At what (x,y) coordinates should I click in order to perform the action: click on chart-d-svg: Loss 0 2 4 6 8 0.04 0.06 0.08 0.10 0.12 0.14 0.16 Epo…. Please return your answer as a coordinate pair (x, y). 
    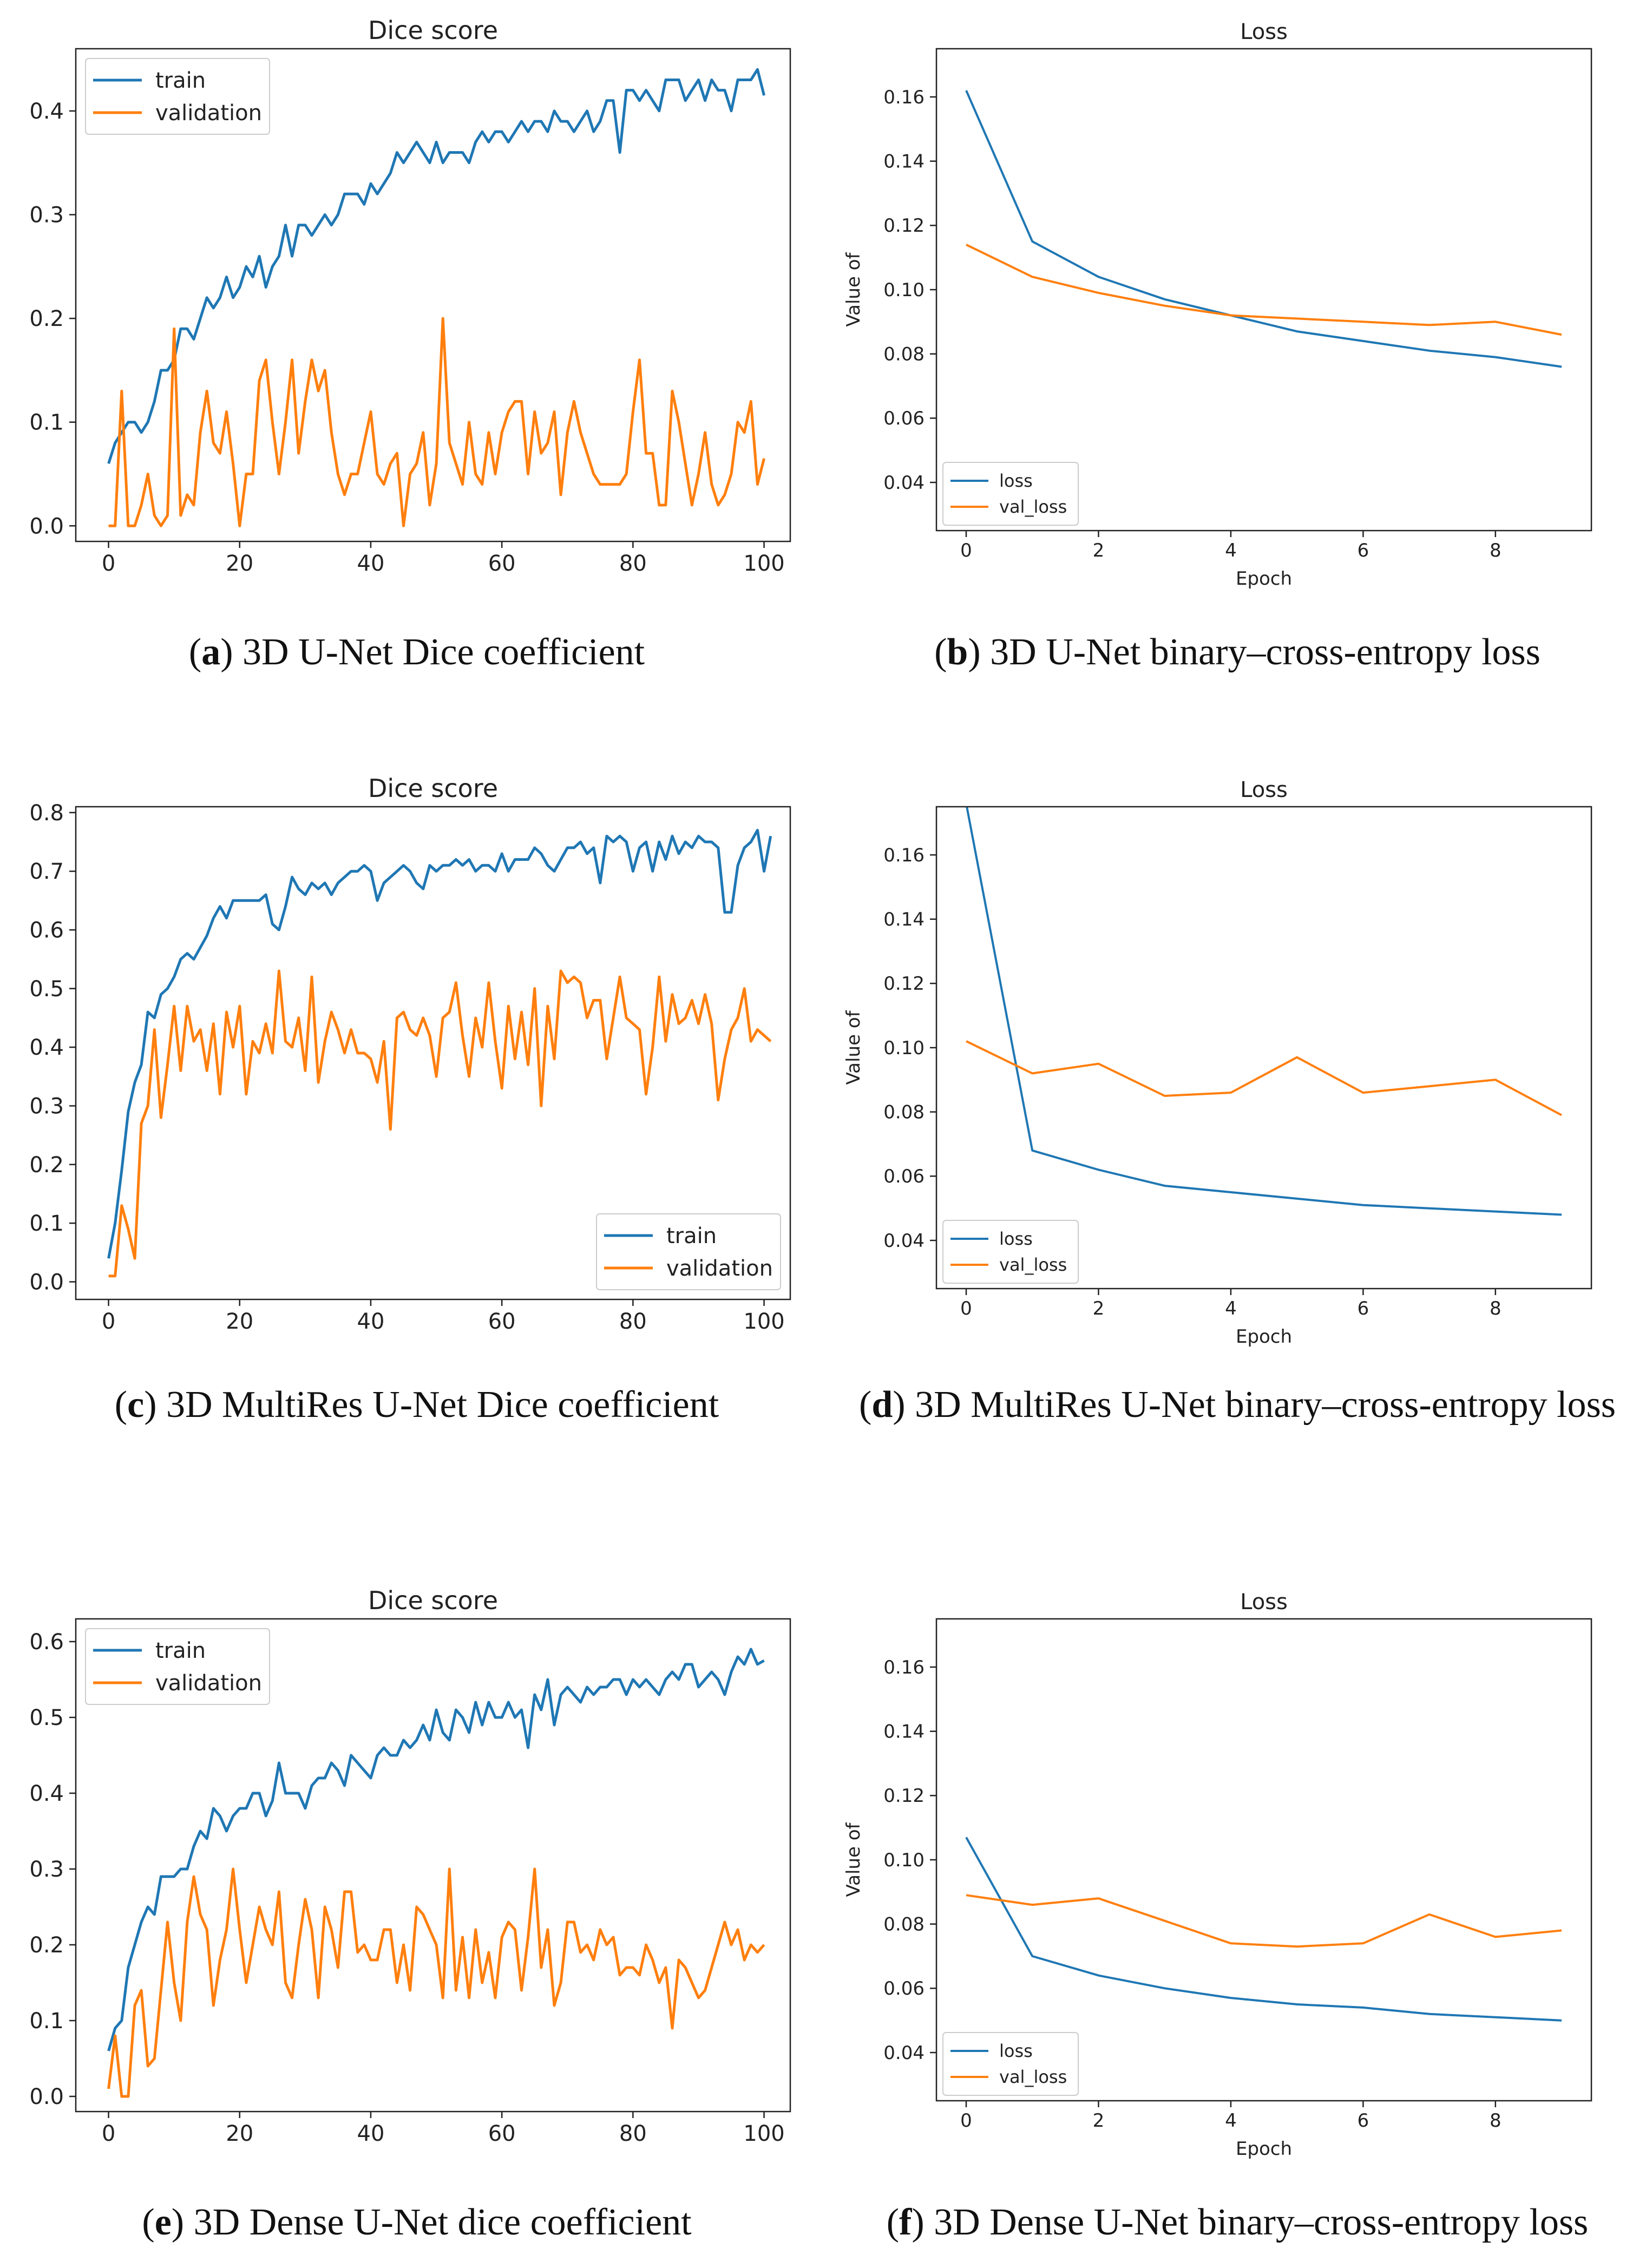
    Looking at the image, I should click on (1217, 1062).